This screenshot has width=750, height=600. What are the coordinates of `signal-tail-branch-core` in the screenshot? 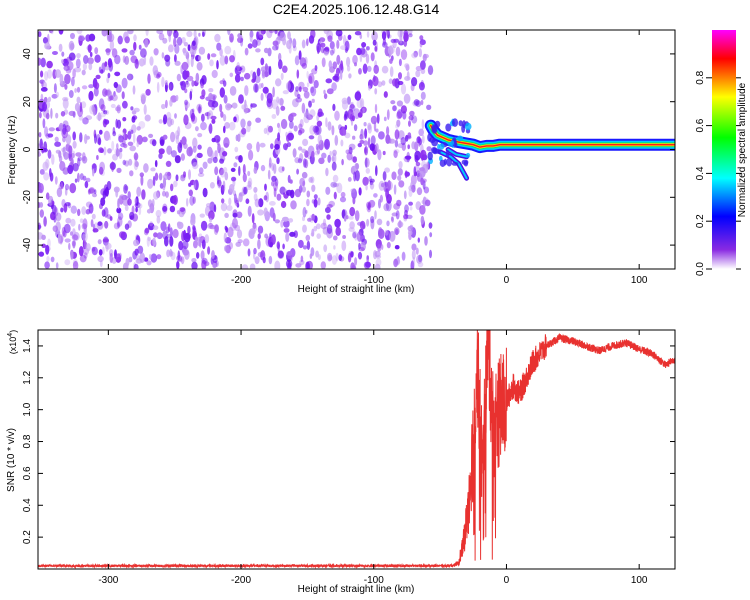 It's located at (457, 153).